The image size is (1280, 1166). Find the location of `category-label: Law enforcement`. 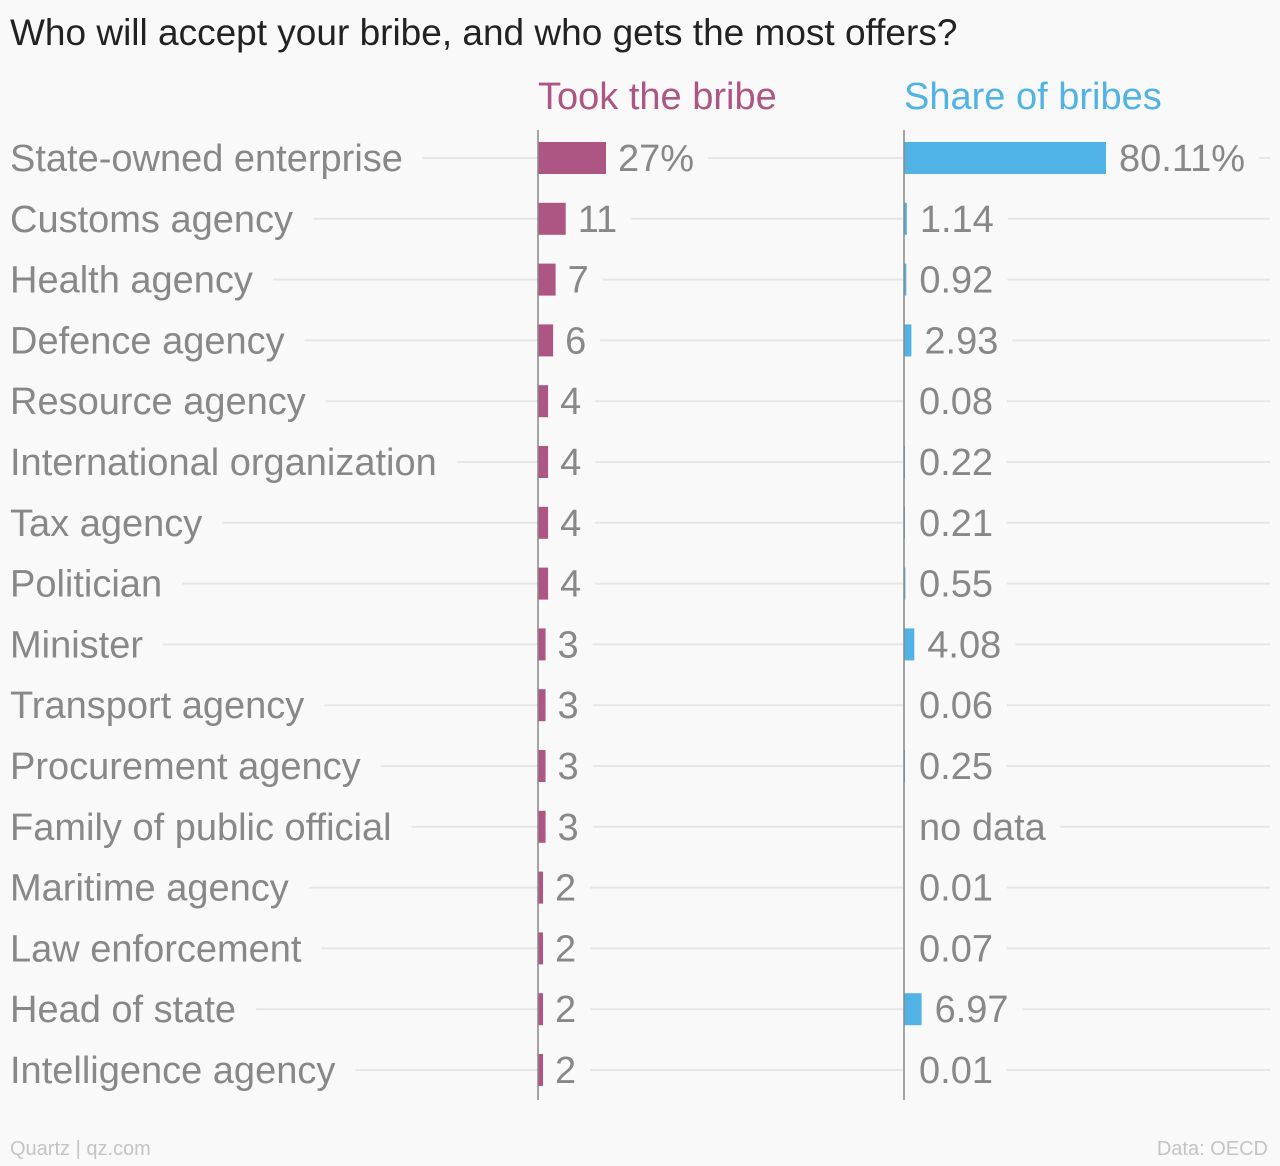

category-label: Law enforcement is located at coordinates (156, 949).